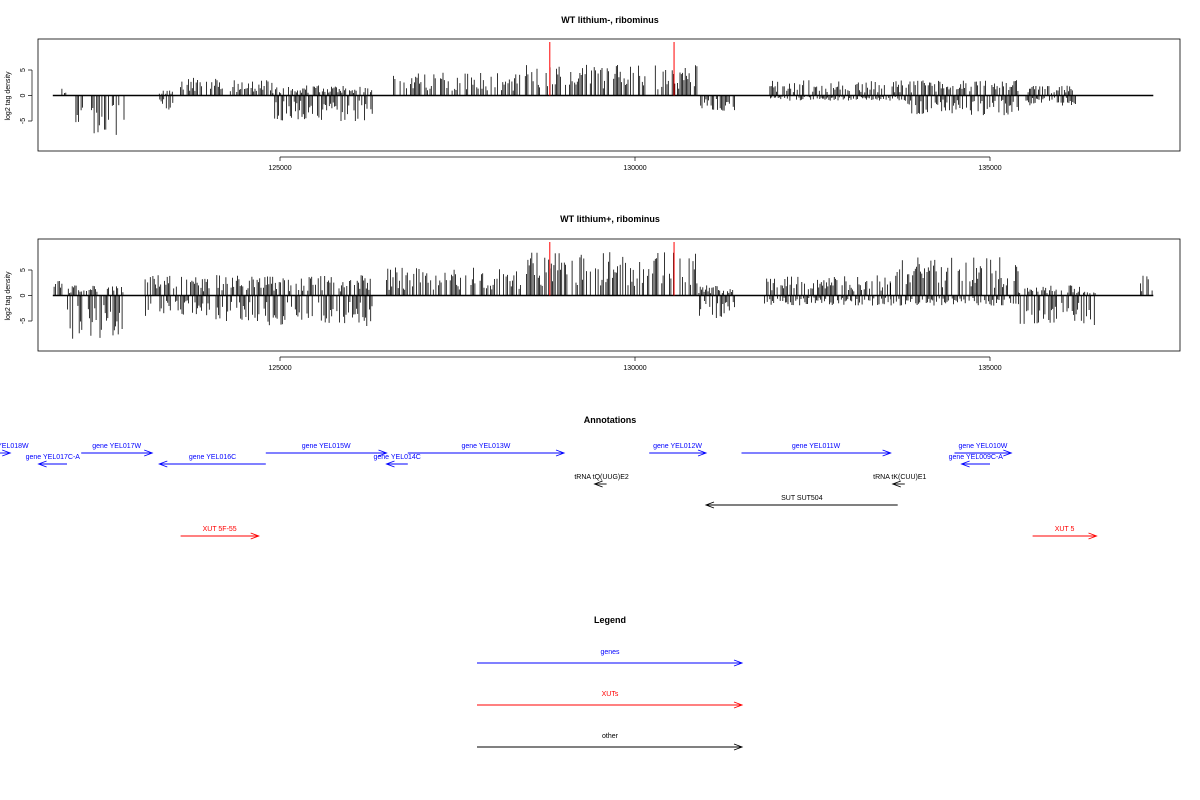 This screenshot has height=800, width=1200. I want to click on legend-panel: Legend genes XUTs other, so click(610, 683).